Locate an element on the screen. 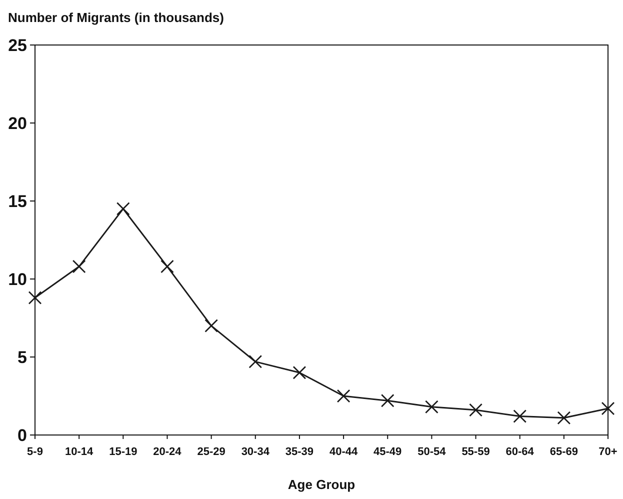 The image size is (623, 499). x-tick-label: 35-39 is located at coordinates (299, 452).